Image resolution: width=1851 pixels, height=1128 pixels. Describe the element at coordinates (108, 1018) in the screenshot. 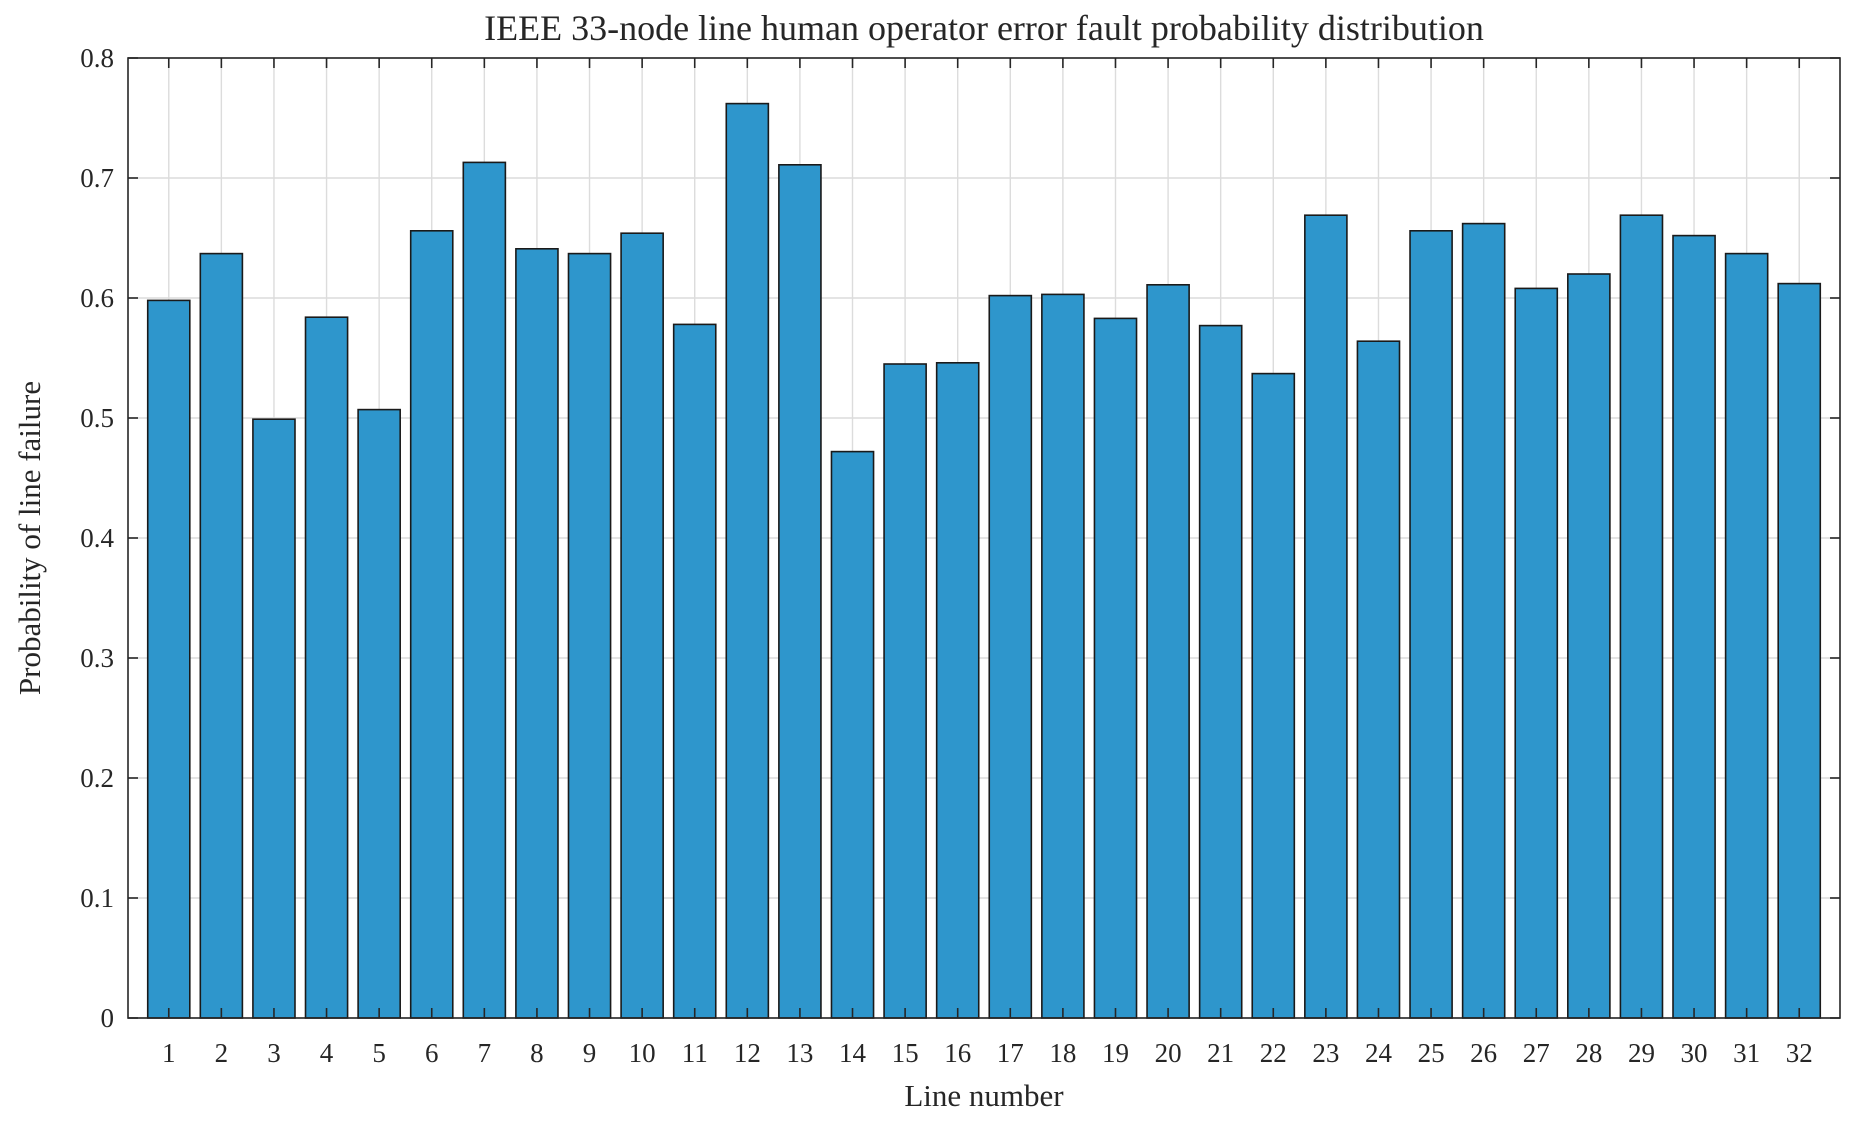

I see `y-tick-label: 0` at that location.